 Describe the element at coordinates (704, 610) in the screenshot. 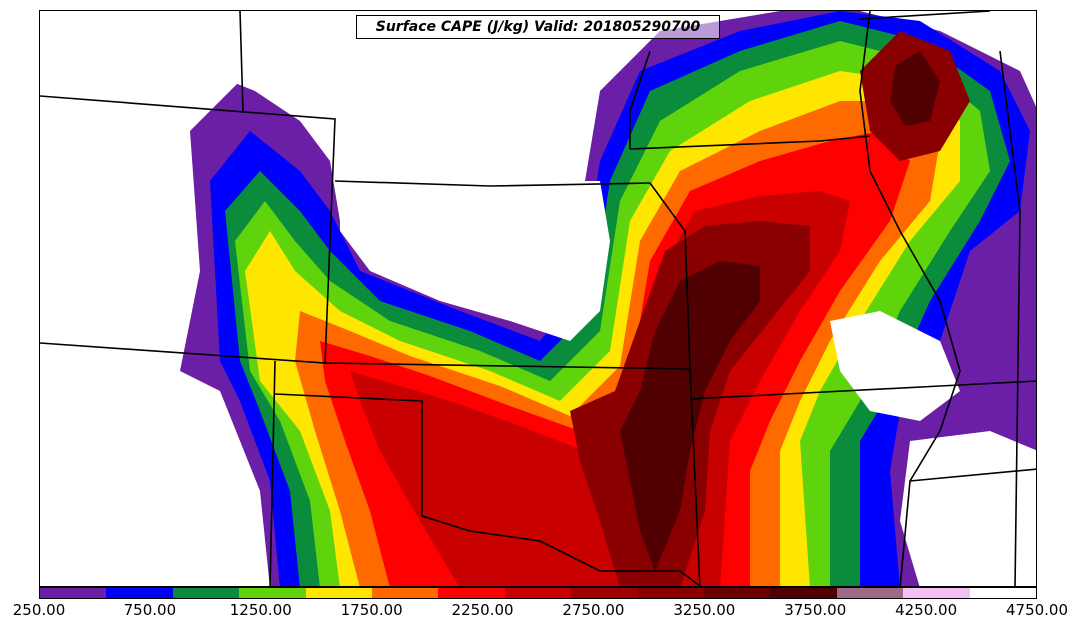

I see `colorbar-tick-label: 3250.00` at that location.